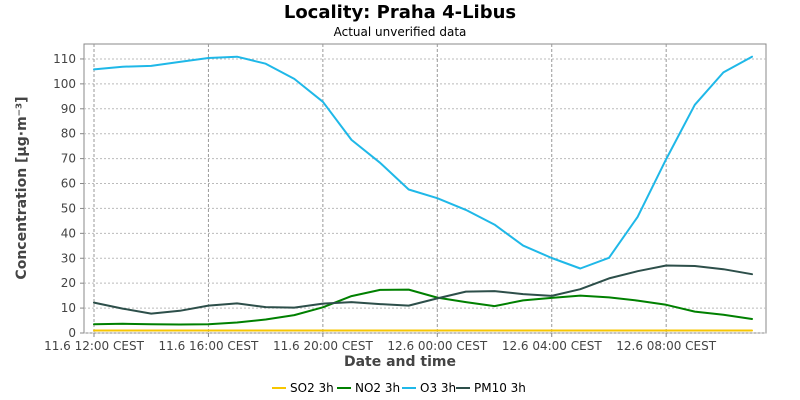 This screenshot has width=800, height=400. Describe the element at coordinates (68, 134) in the screenshot. I see `y-tick-label: 80` at that location.